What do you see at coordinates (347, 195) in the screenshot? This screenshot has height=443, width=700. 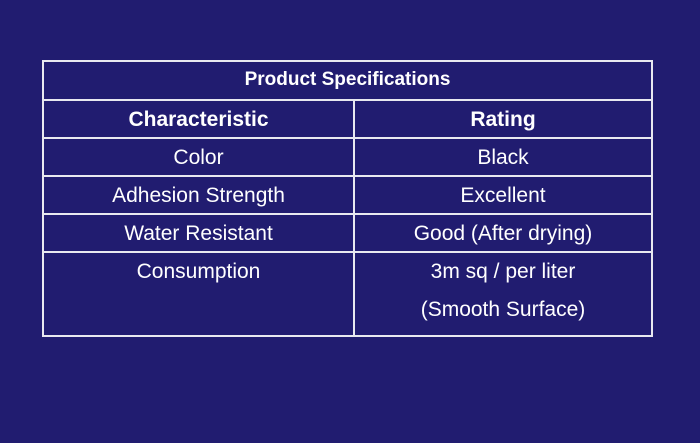 I see `table-row: Adhesion Strength Excellent` at bounding box center [347, 195].